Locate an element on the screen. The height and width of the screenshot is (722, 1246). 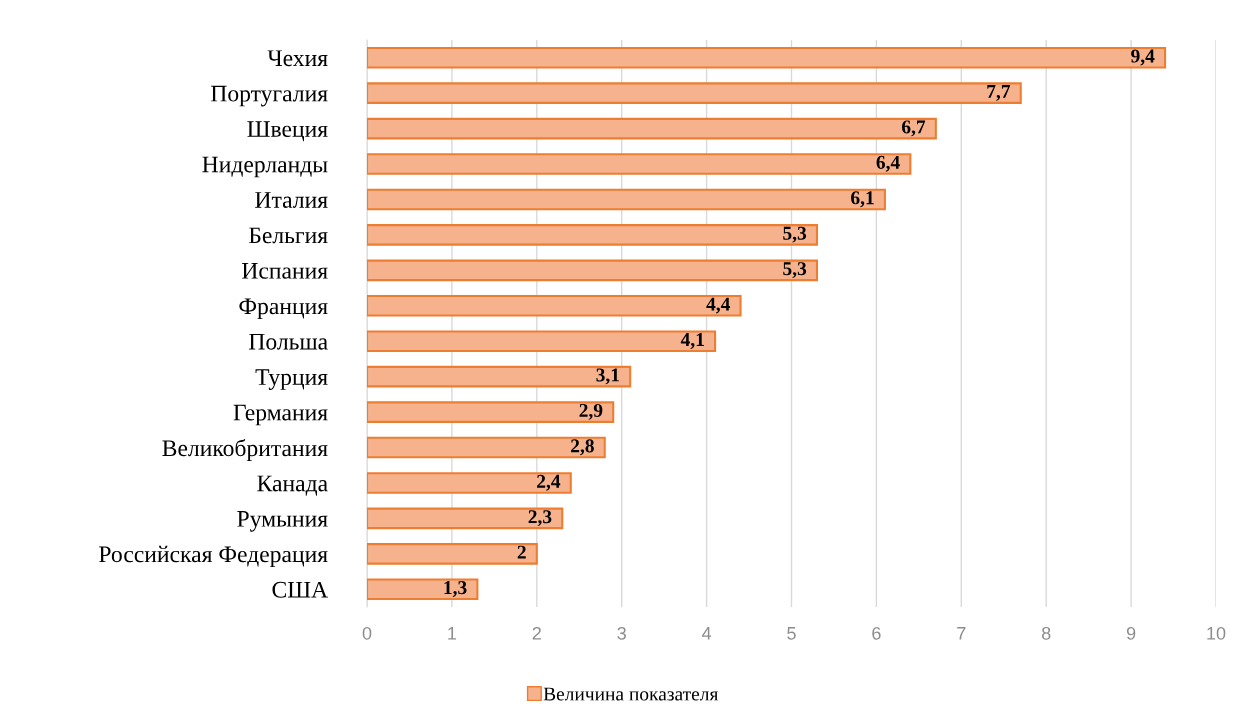
data-label: 1,3 is located at coordinates (455, 589).